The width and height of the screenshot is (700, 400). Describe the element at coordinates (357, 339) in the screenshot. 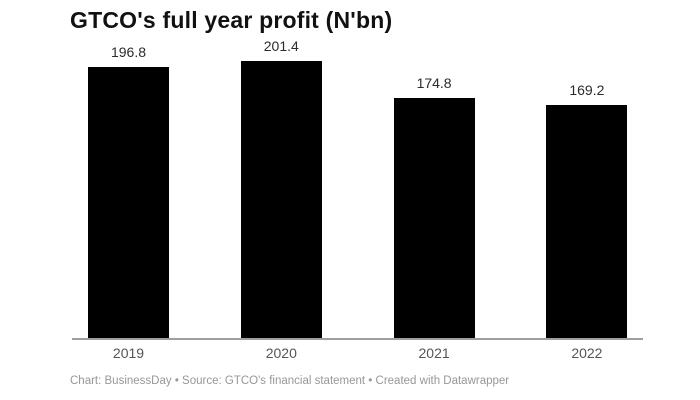

I see `x-axis-baseline` at that location.